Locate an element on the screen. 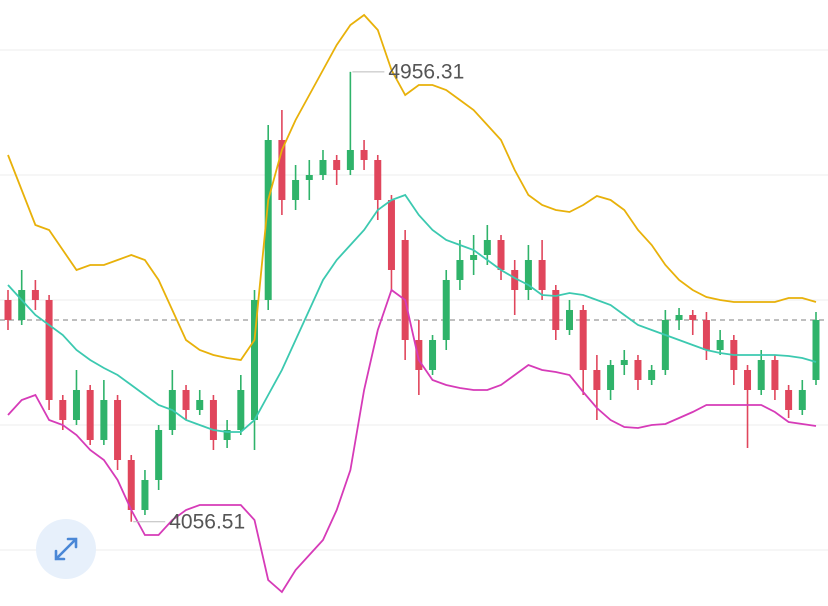 This screenshot has width=828, height=606. extreme-label: 4056.51 is located at coordinates (207, 521).